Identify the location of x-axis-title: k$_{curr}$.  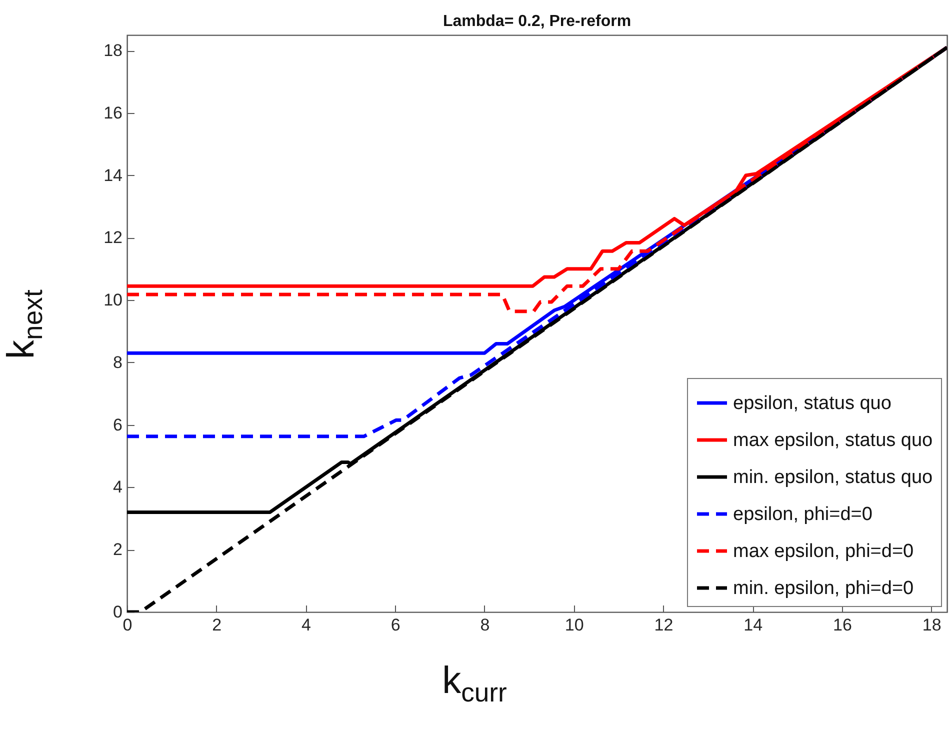
(474, 684).